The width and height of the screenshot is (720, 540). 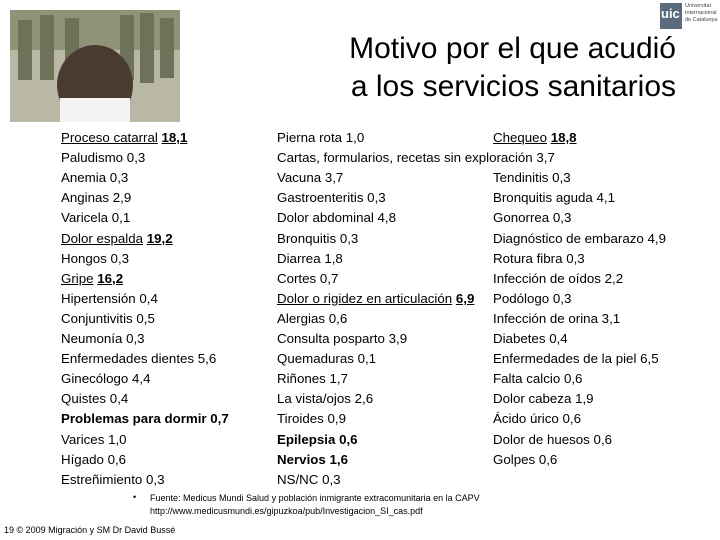 I want to click on item-value: 0,4, so click(x=558, y=338).